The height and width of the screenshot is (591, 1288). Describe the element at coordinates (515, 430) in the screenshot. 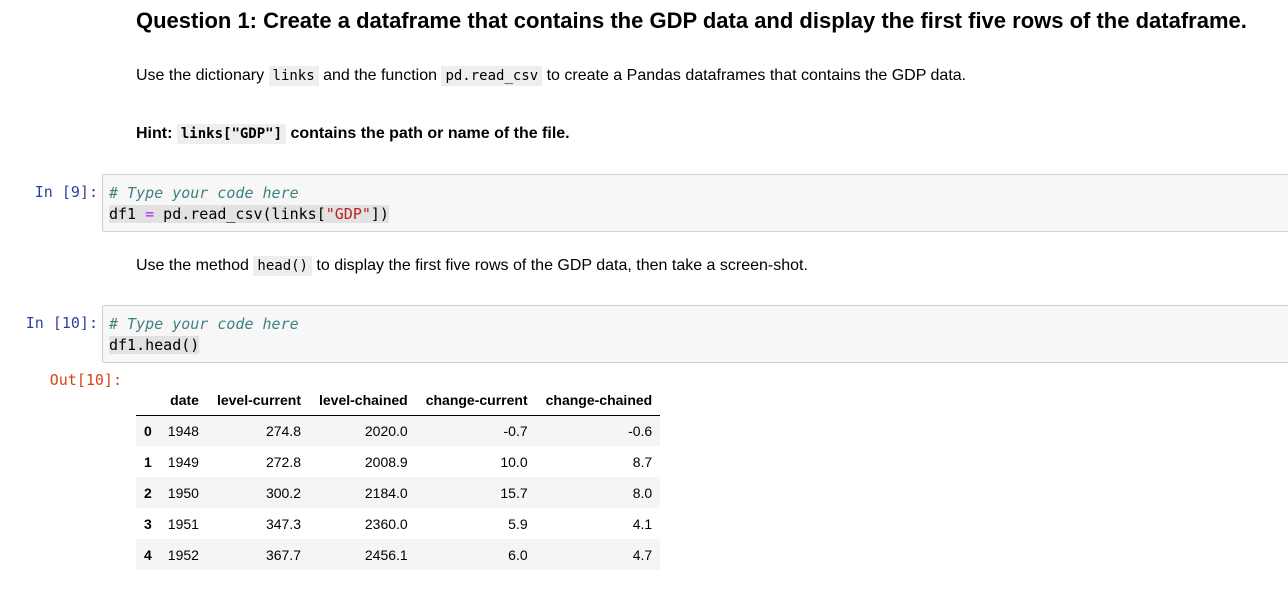

I see `cell-change-current: -0.7` at that location.